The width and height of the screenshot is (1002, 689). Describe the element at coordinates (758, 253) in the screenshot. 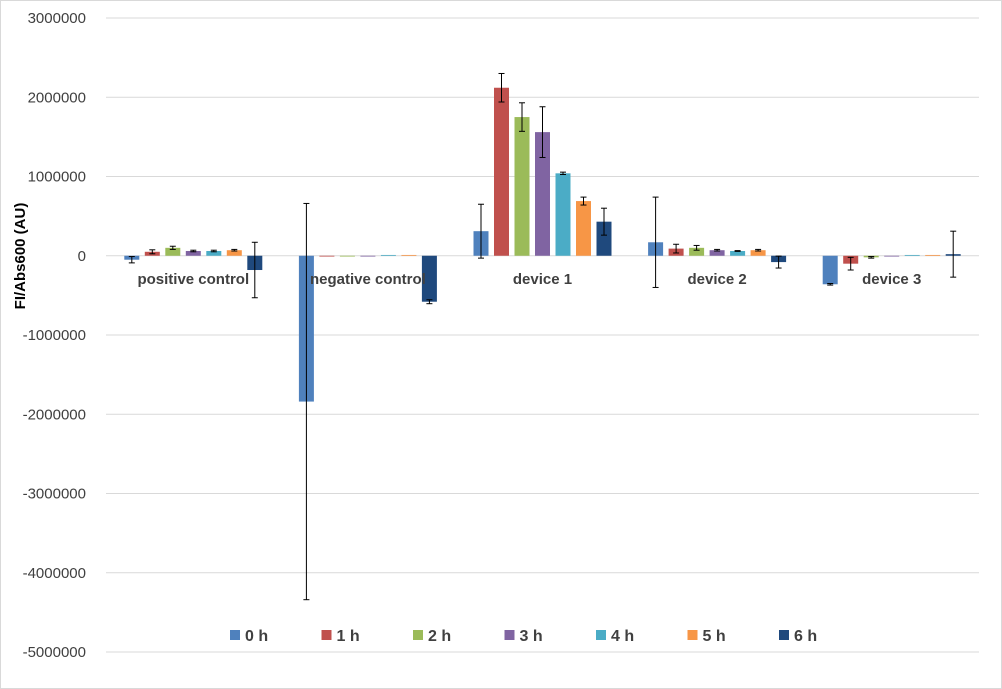

I see `bar-device-2-5h` at that location.